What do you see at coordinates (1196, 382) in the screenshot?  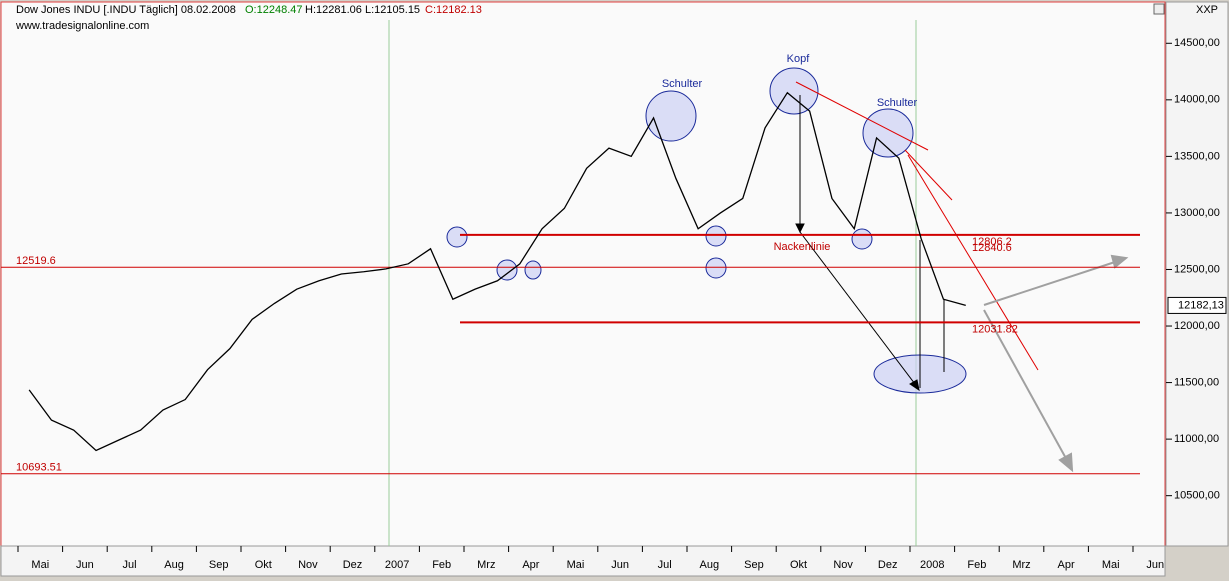 I see `y-tick-label: 11500,00` at bounding box center [1196, 382].